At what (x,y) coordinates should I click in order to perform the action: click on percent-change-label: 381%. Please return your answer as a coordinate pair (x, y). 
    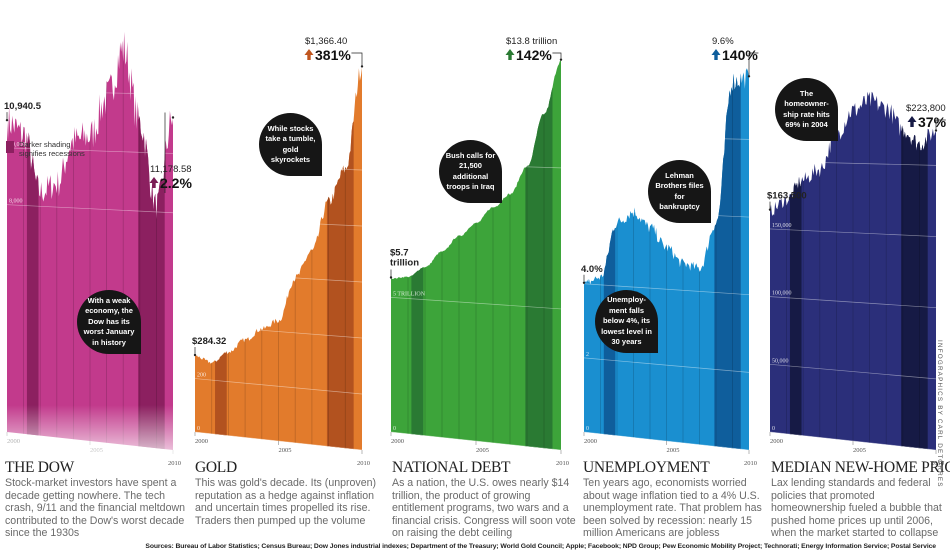
    Looking at the image, I should click on (333, 55).